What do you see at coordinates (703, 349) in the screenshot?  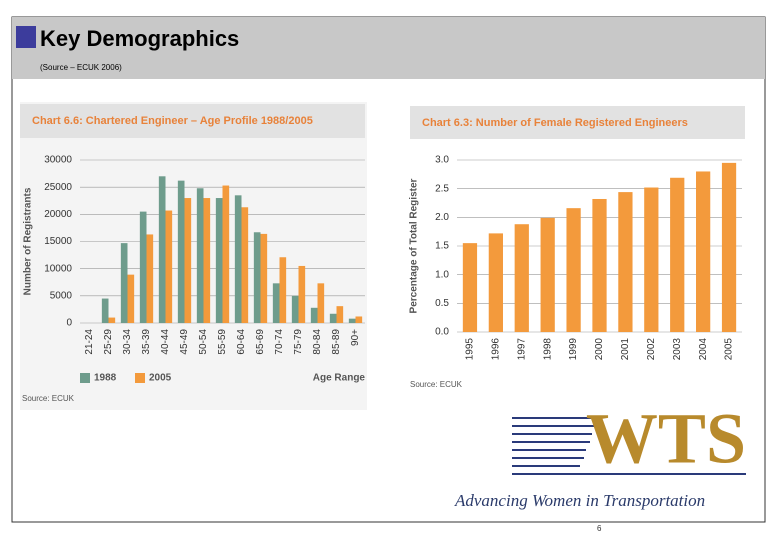 I see `x-tick-label: 2004` at bounding box center [703, 349].